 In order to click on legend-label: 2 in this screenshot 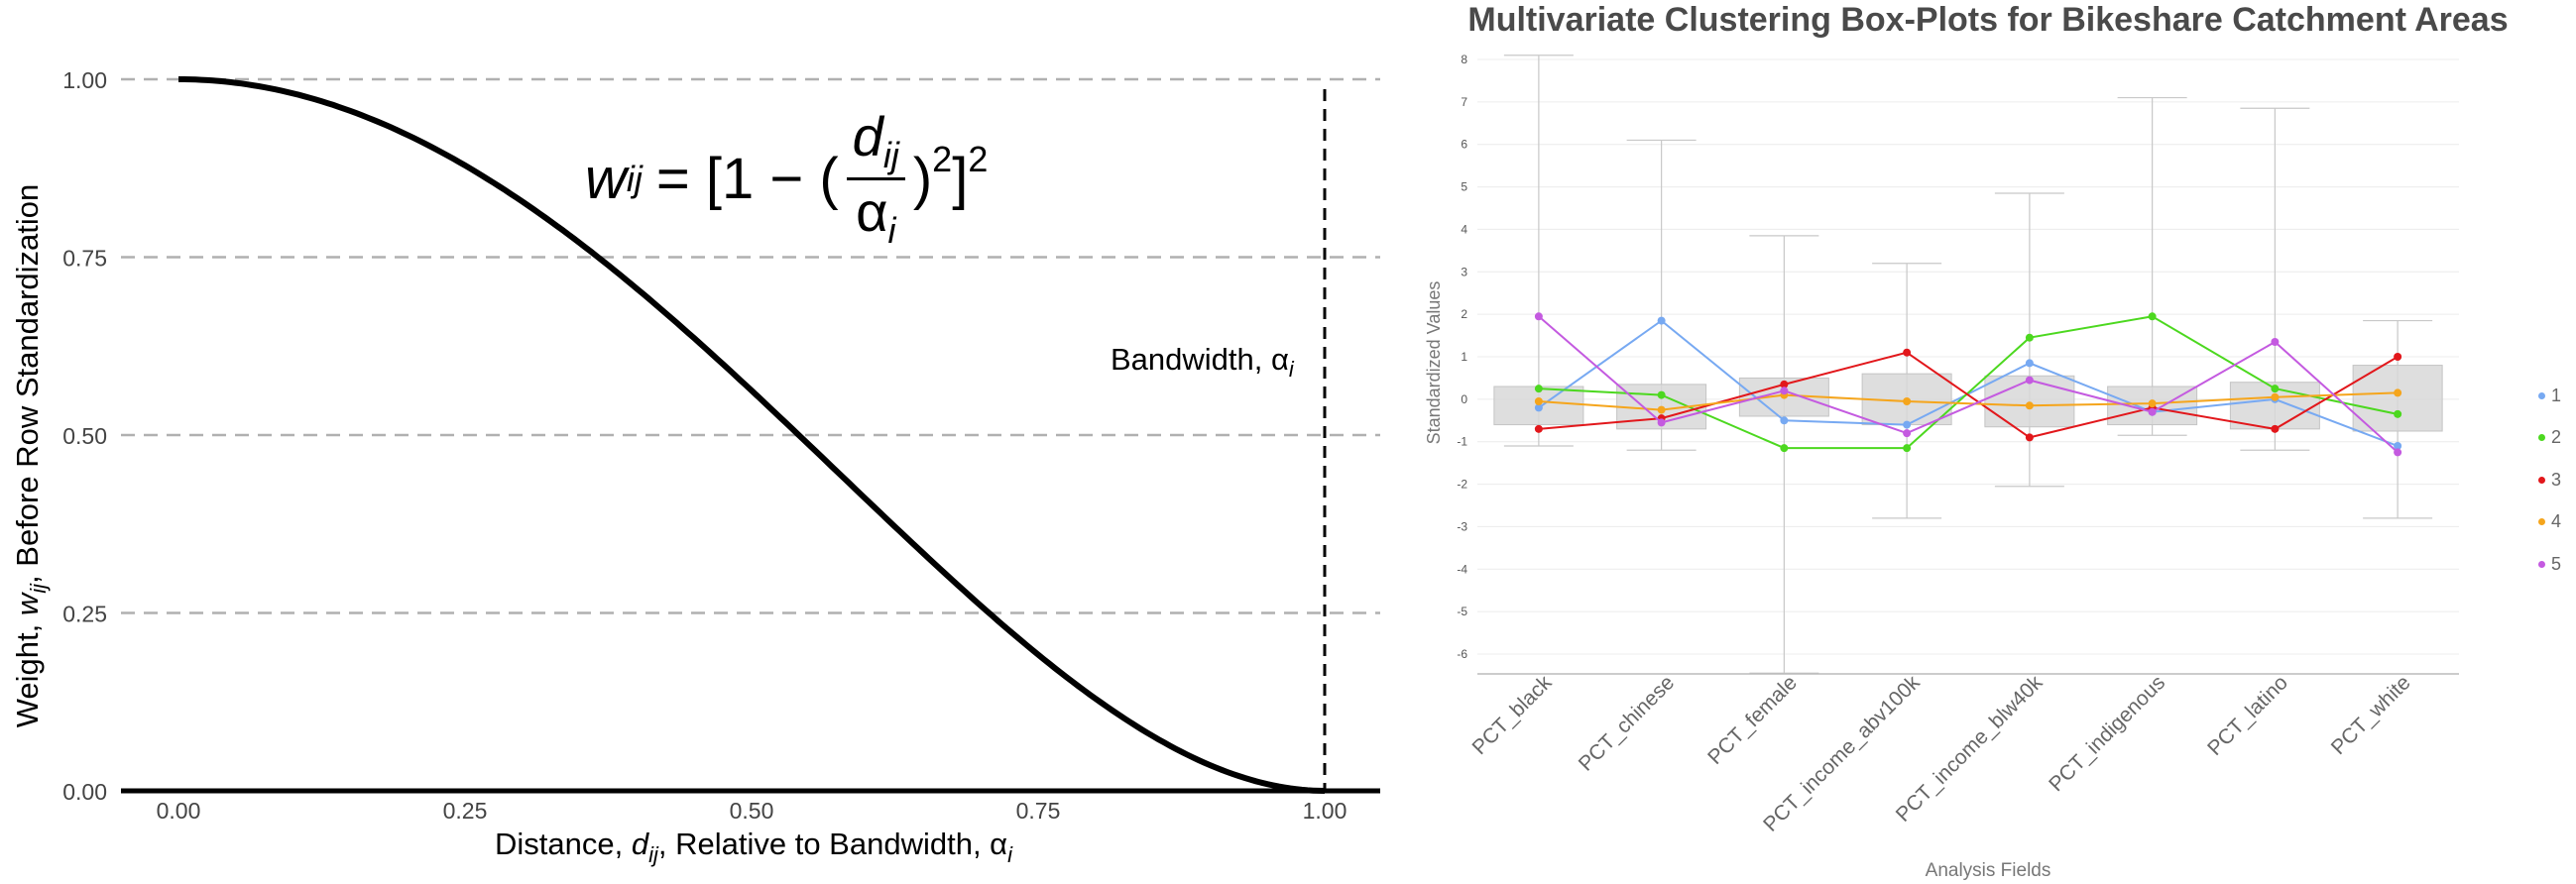, I will do `click(2556, 437)`.